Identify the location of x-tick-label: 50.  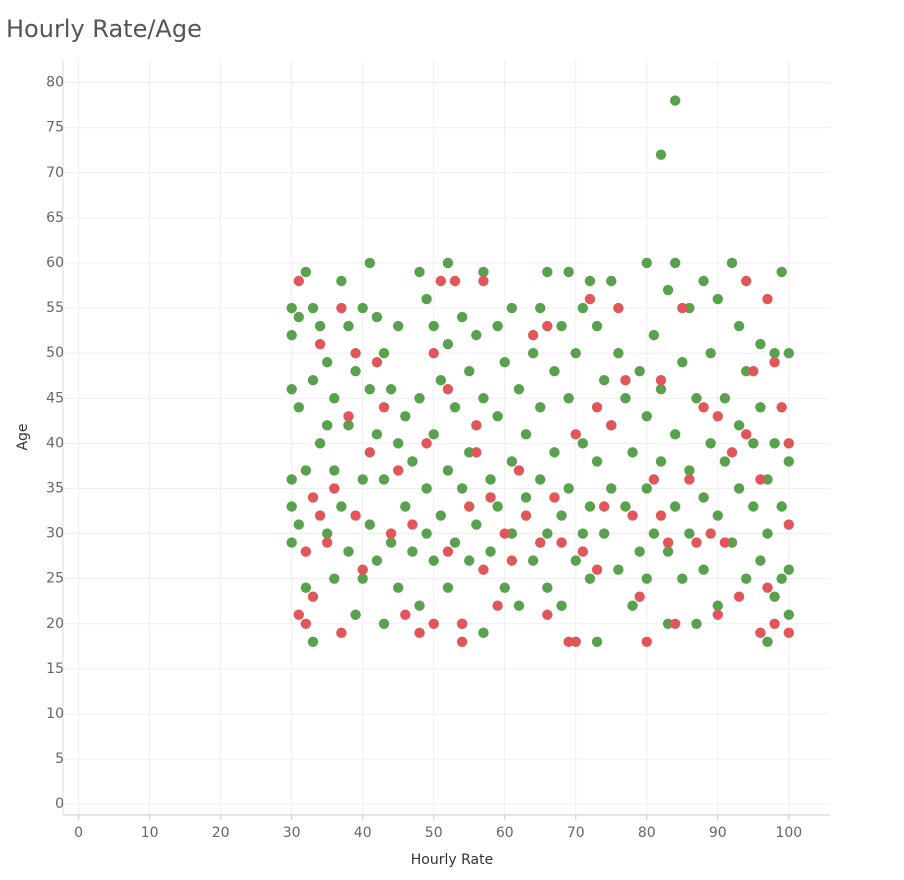
(434, 833).